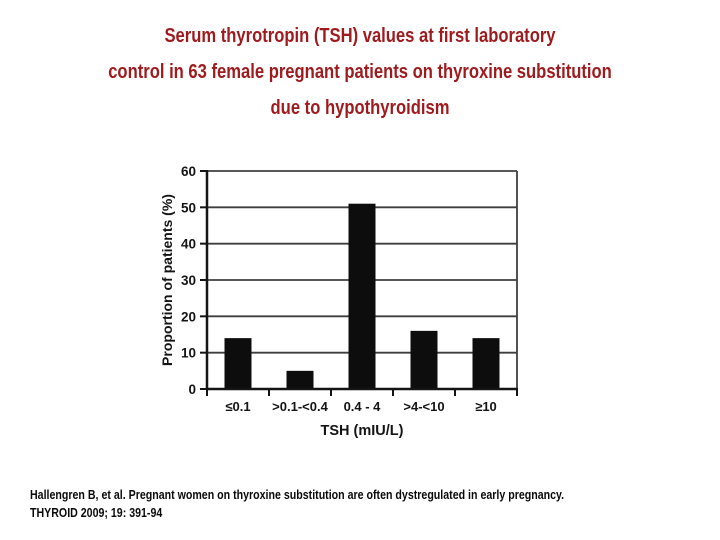 This screenshot has height=540, width=720. Describe the element at coordinates (362, 431) in the screenshot. I see `x-axis-title: TSH (mIU/L)` at that location.